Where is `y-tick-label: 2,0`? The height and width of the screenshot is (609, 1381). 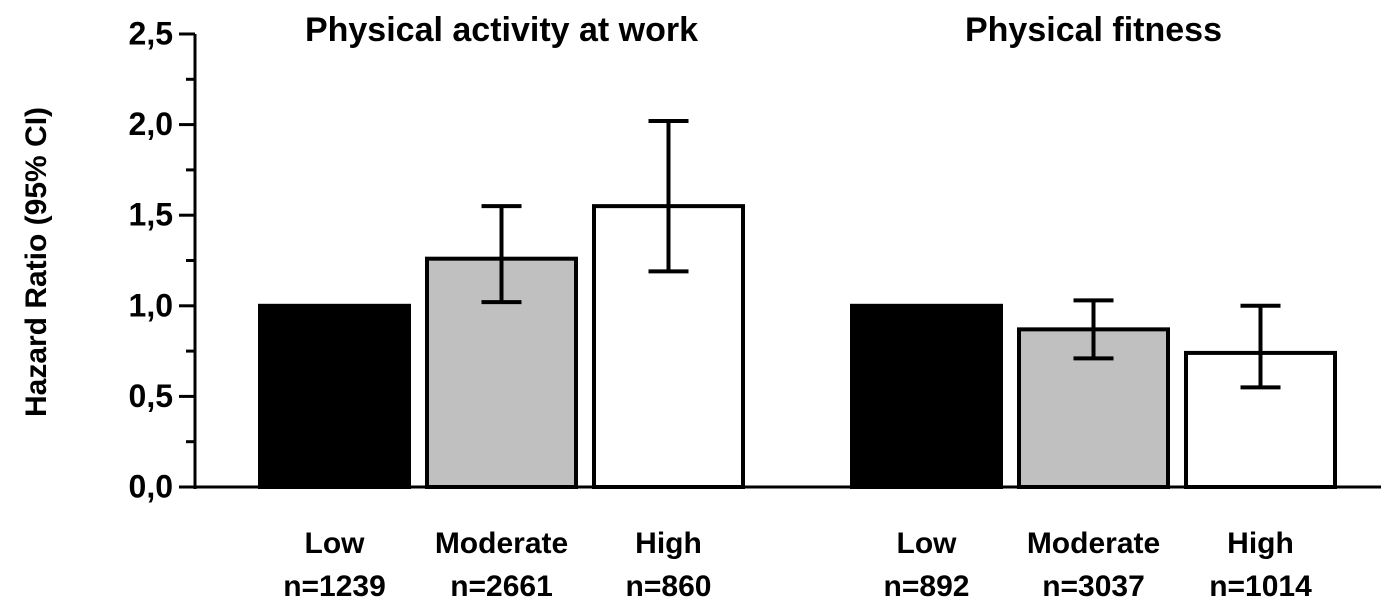
y-tick-label: 2,0 is located at coordinates (151, 124).